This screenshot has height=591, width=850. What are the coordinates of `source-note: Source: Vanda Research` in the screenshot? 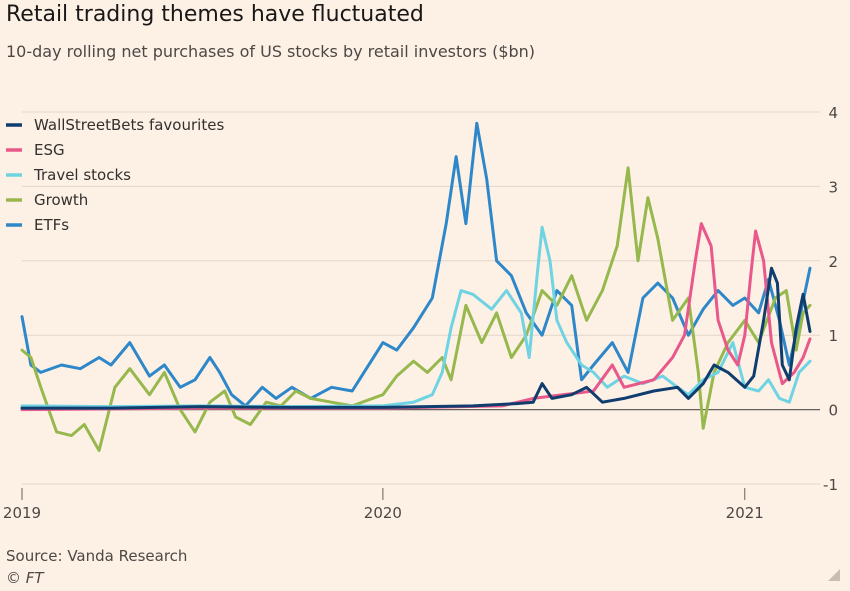 It's located at (97, 556).